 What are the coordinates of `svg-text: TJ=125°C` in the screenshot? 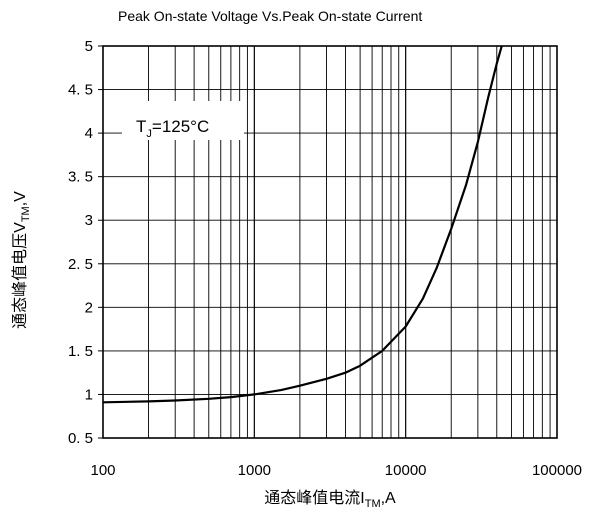 It's located at (172, 128).